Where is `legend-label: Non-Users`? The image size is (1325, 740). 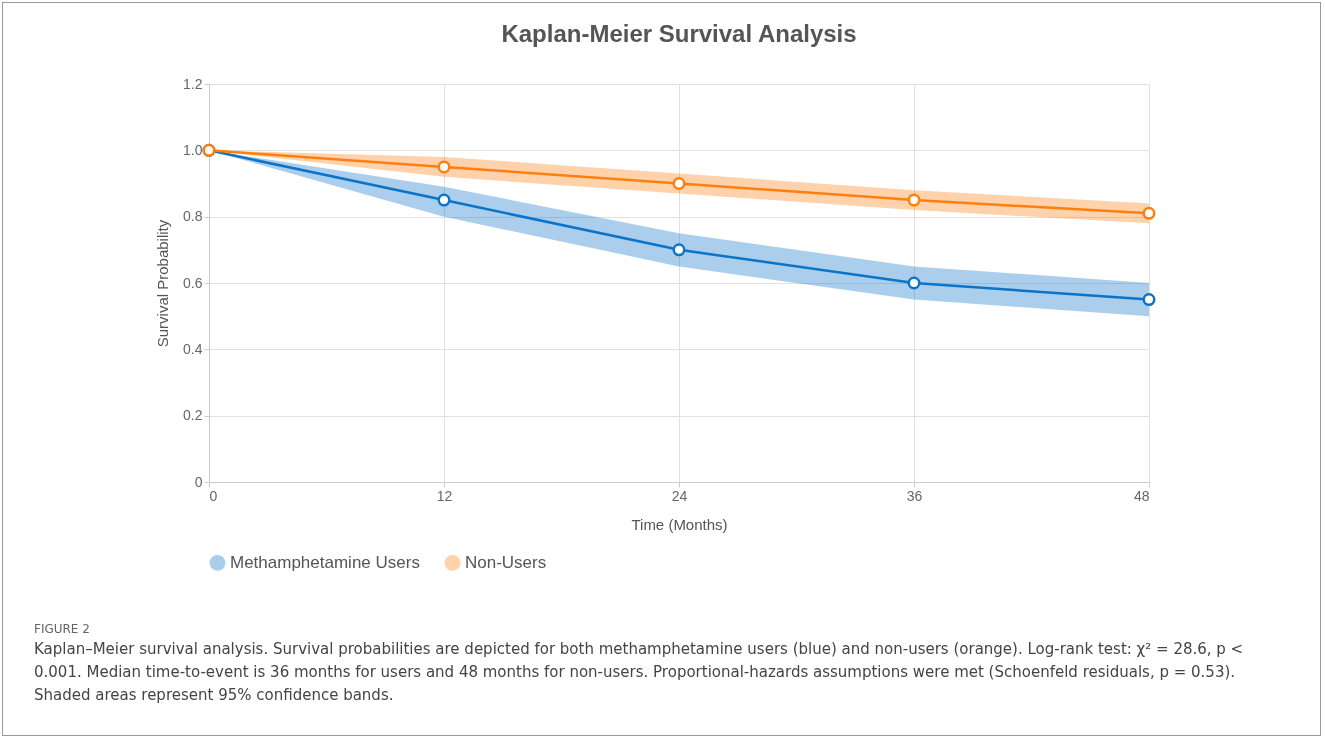 legend-label: Non-Users is located at coordinates (506, 562).